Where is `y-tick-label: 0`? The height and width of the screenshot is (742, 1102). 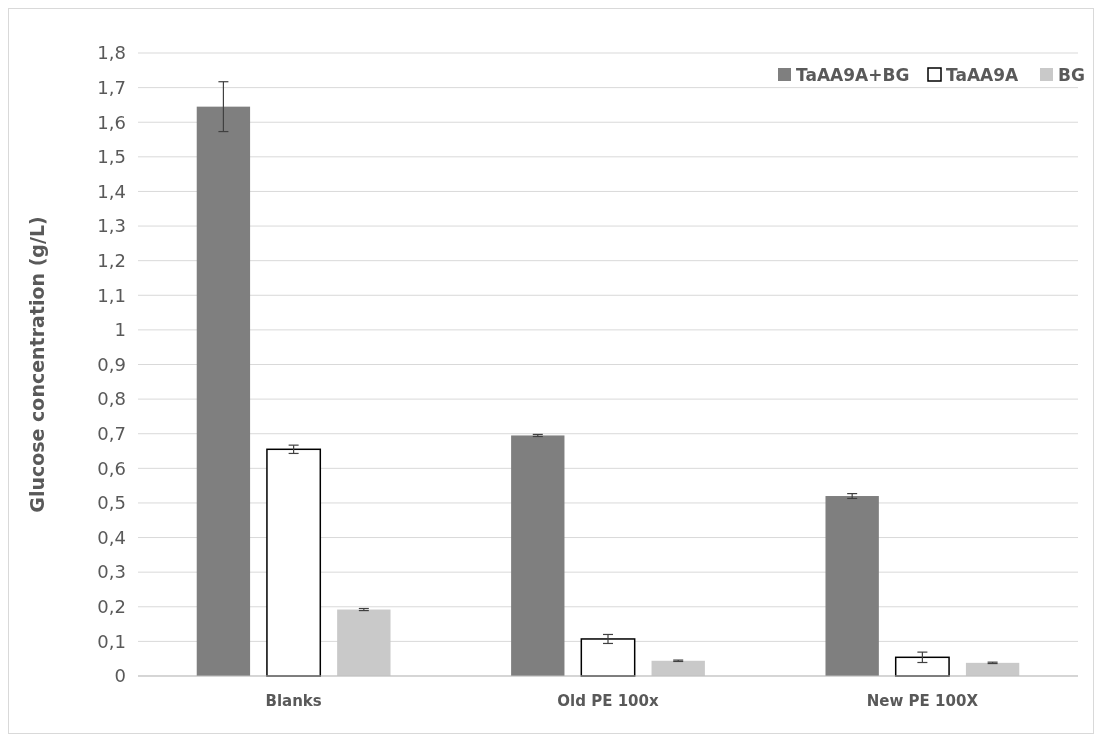
y-tick-label: 0 is located at coordinates (120, 676).